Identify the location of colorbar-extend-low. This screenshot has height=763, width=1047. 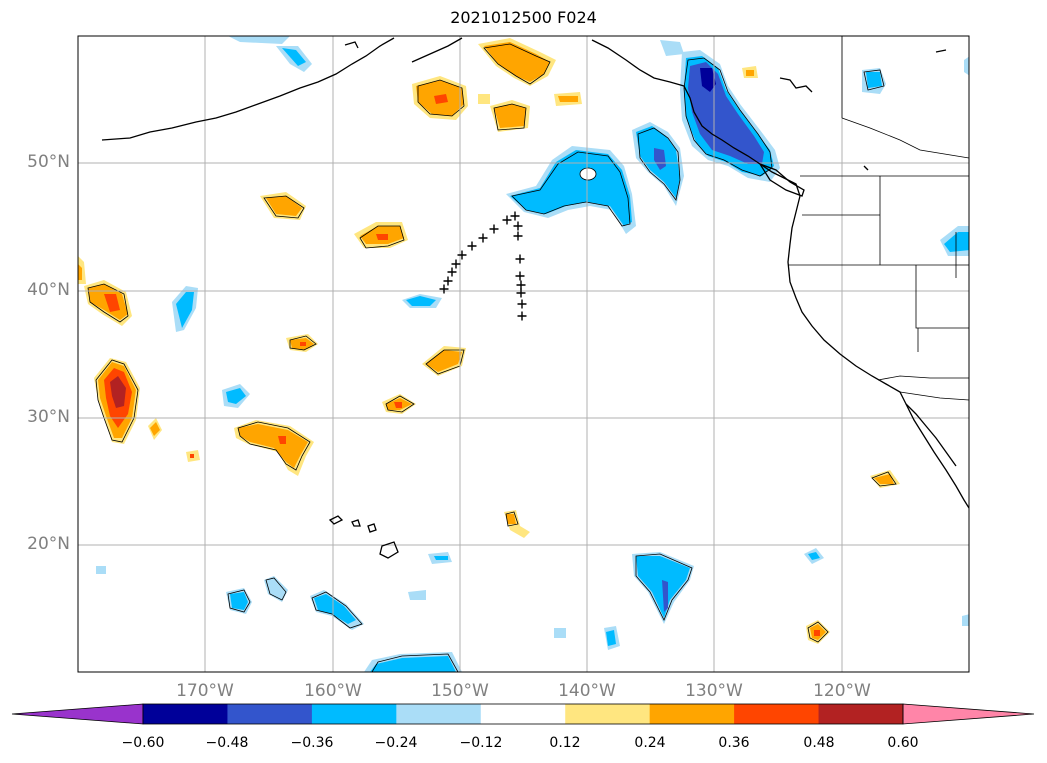
(77, 714).